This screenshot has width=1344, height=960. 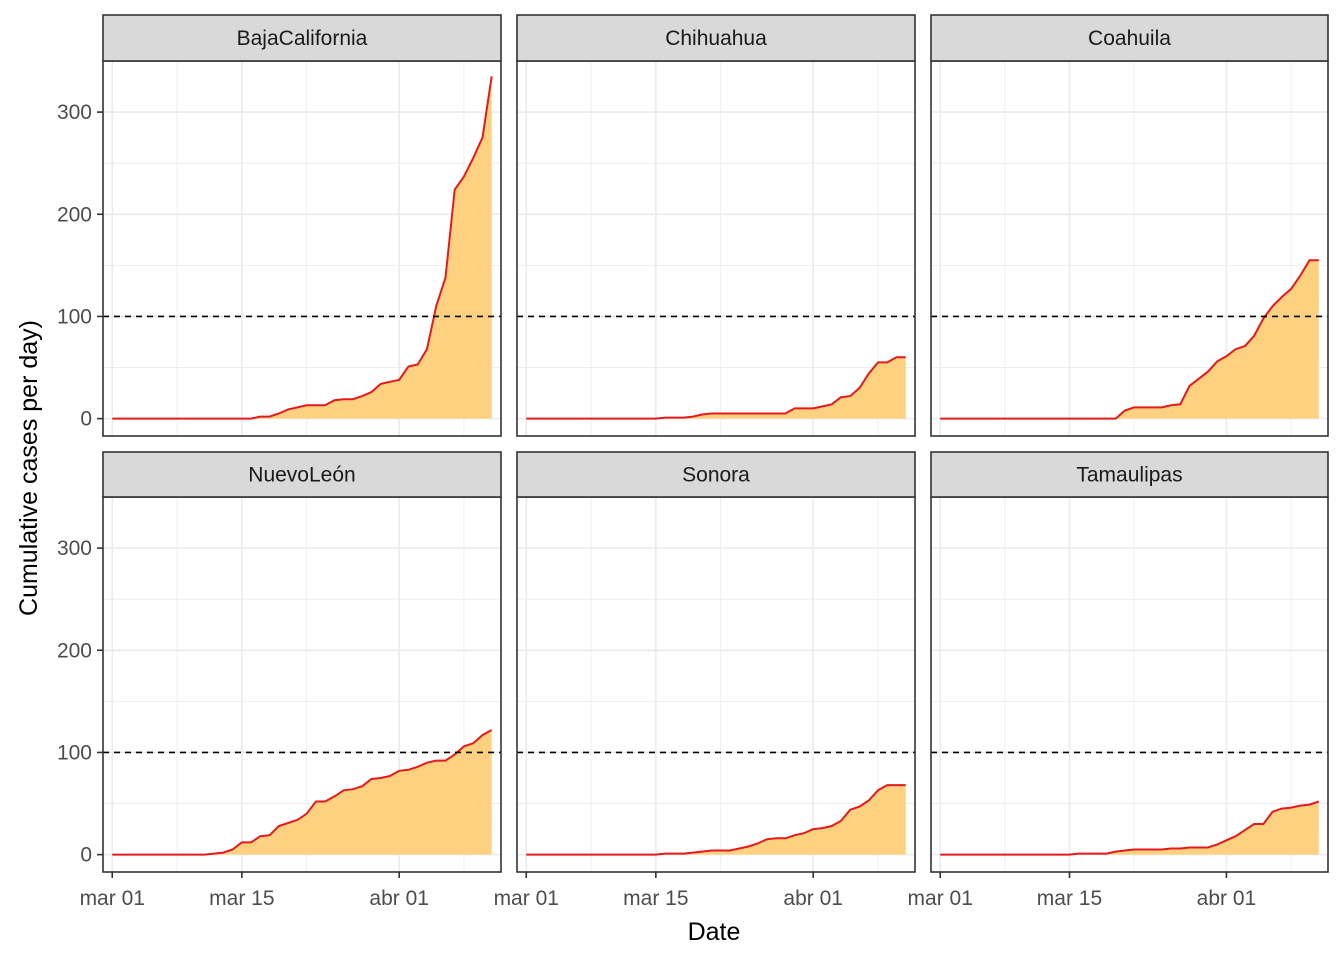 I want to click on x-axis-title: Date, so click(x=714, y=932).